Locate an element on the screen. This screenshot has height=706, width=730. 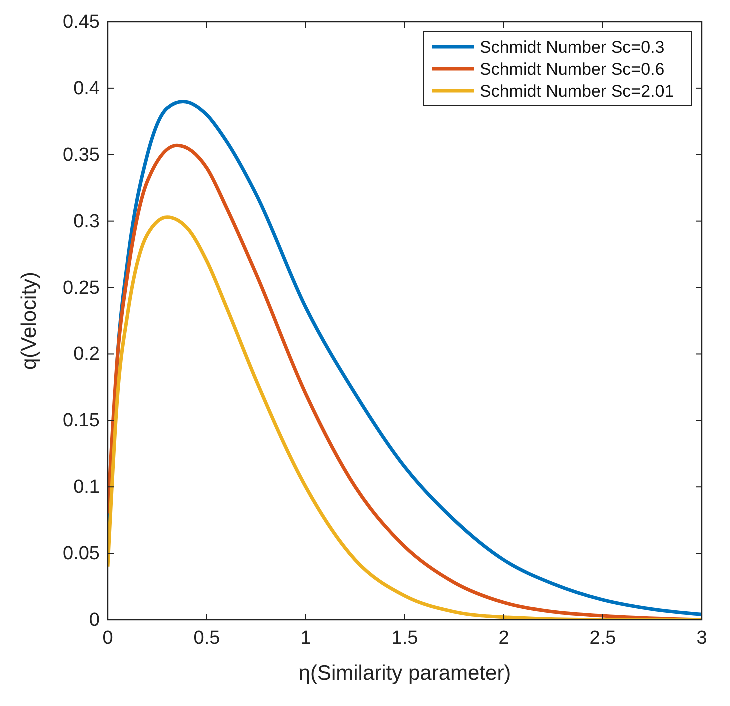
y-tick-label: 0.35 is located at coordinates (81, 155).